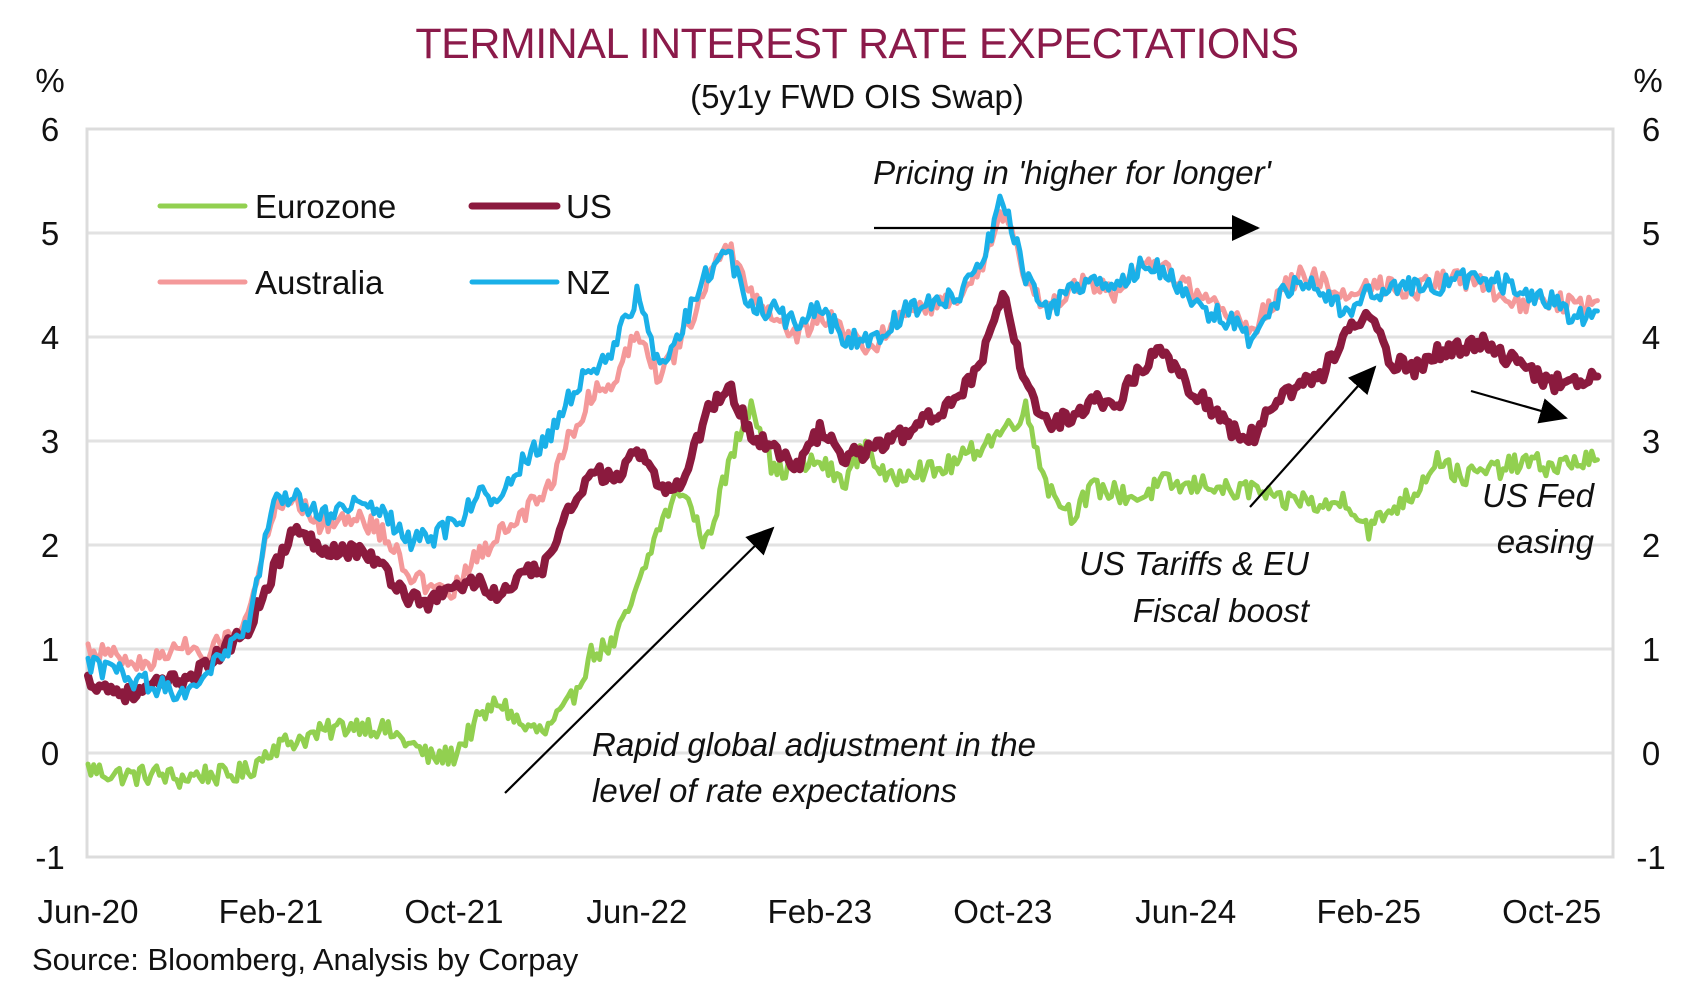  What do you see at coordinates (539, 282) in the screenshot?
I see `legend-item-nz: NZ` at bounding box center [539, 282].